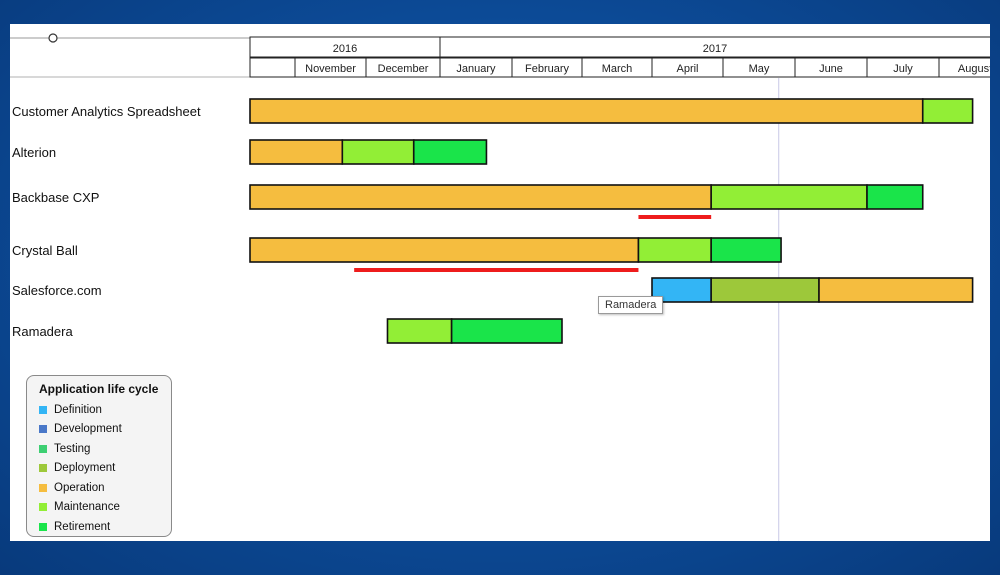 The width and height of the screenshot is (1000, 575). I want to click on legend-label: Development, so click(88, 429).